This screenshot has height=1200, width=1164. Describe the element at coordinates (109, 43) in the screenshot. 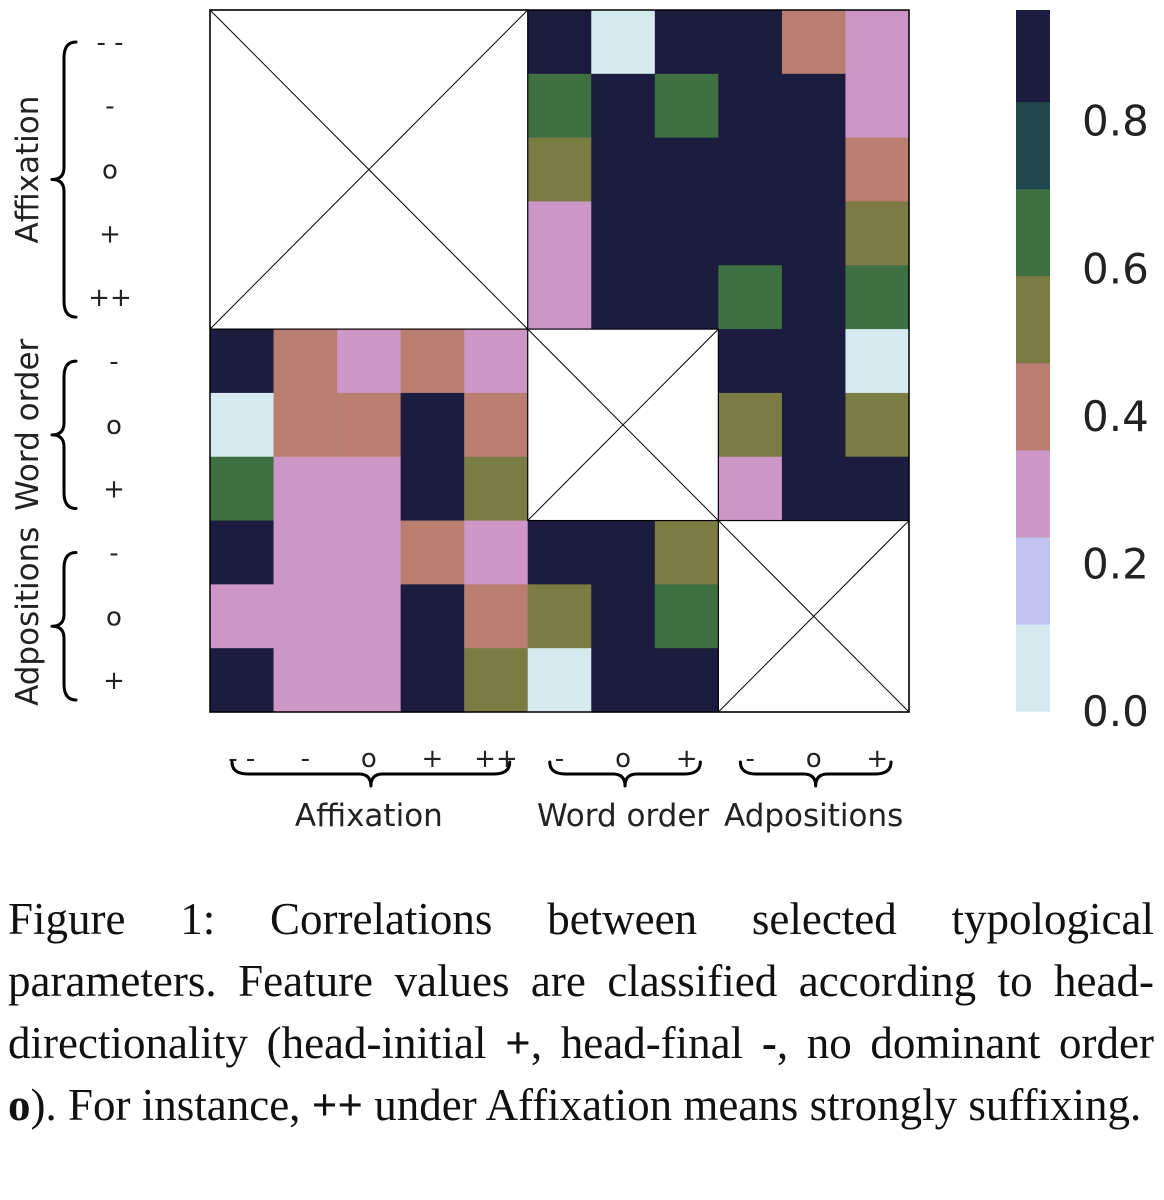

I see `row-tick-label: - -` at that location.